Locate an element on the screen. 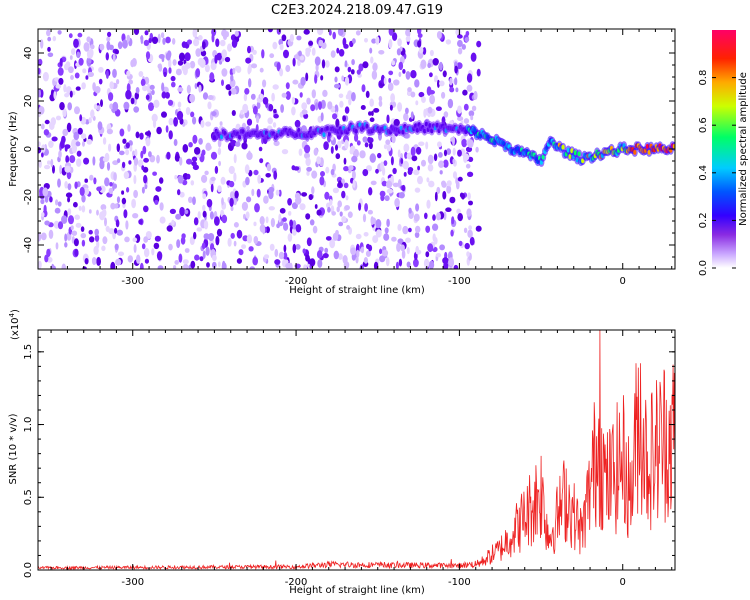 The height and width of the screenshot is (600, 750). y-tick-label: 0 is located at coordinates (28, 149).